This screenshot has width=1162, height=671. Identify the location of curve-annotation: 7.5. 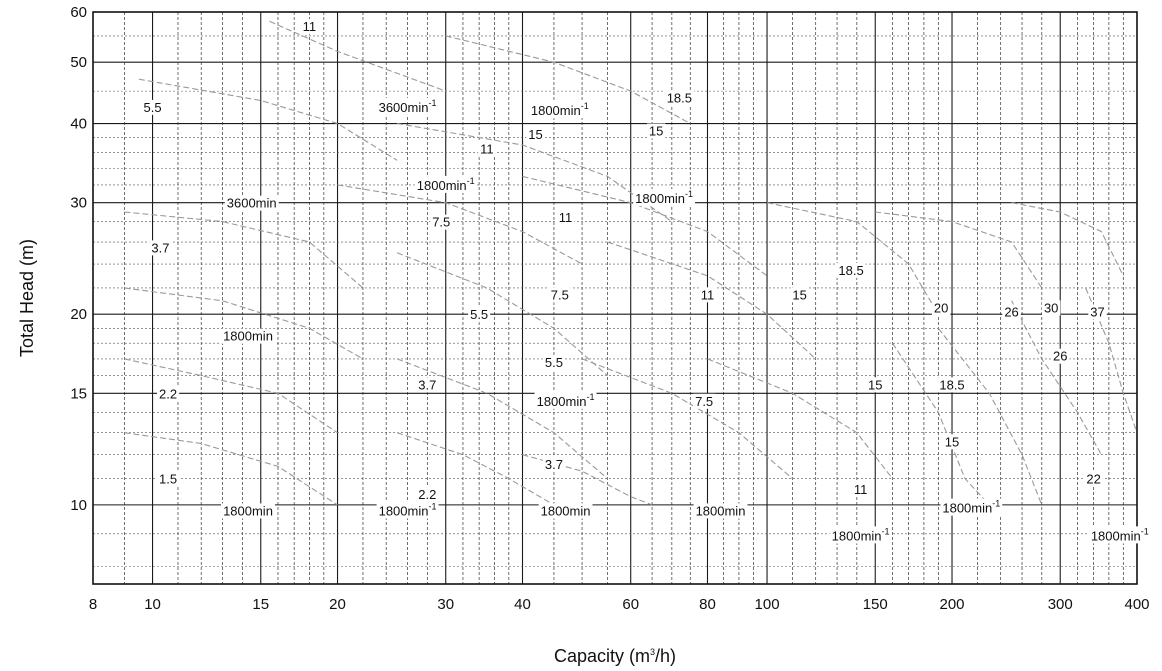
(441, 222).